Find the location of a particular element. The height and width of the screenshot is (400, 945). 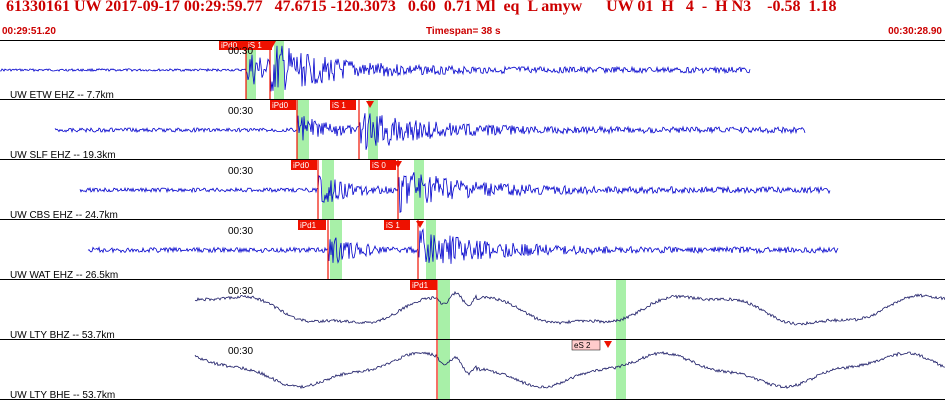

station-label: UW LTY BHZ -- 53.7km is located at coordinates (62, 335).